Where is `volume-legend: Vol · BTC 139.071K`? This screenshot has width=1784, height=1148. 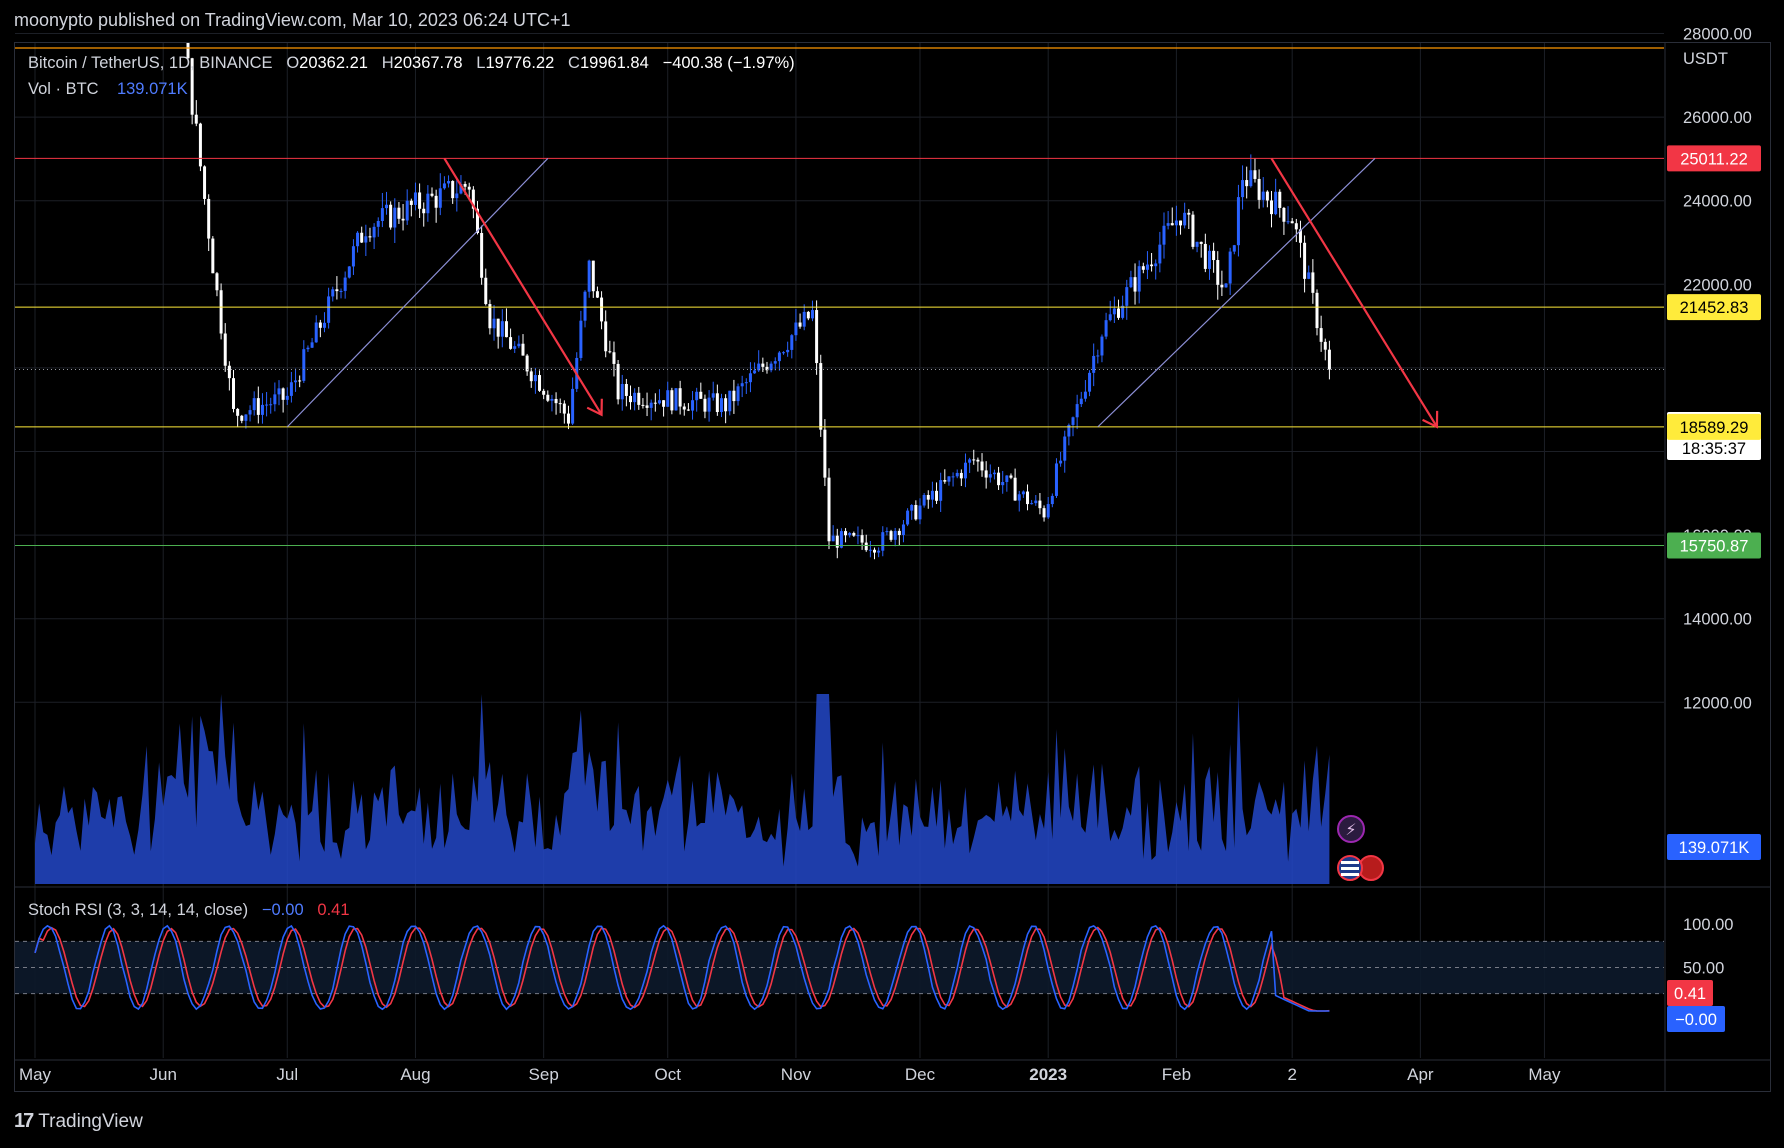 volume-legend: Vol · BTC 139.071K is located at coordinates (108, 89).